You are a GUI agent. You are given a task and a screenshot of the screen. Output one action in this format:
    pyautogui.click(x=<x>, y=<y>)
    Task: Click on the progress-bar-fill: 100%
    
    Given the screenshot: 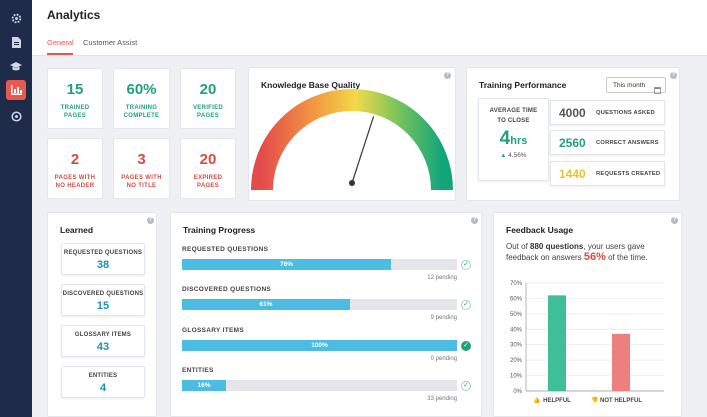 What is the action you would take?
    pyautogui.click(x=319, y=345)
    